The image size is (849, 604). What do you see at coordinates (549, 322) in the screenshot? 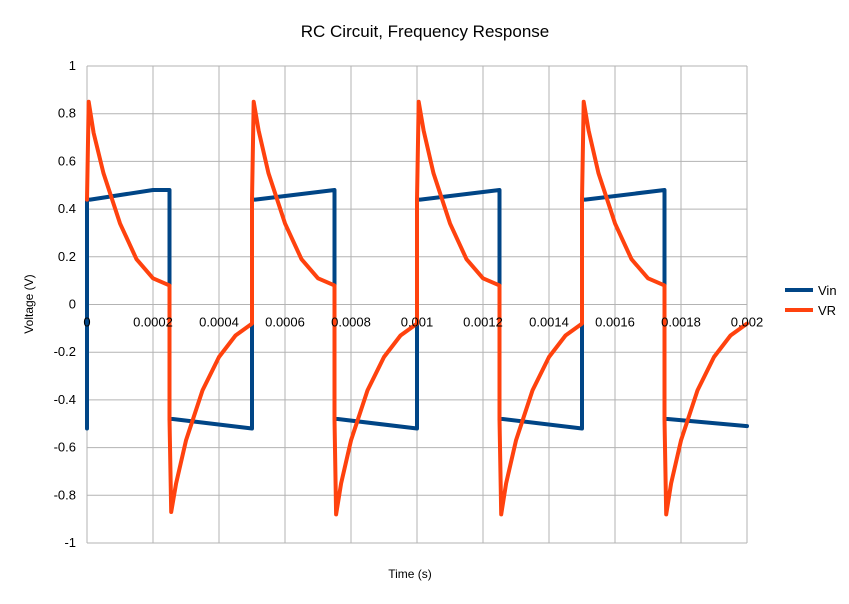
I see `x-tick-label: 0.0014` at bounding box center [549, 322].